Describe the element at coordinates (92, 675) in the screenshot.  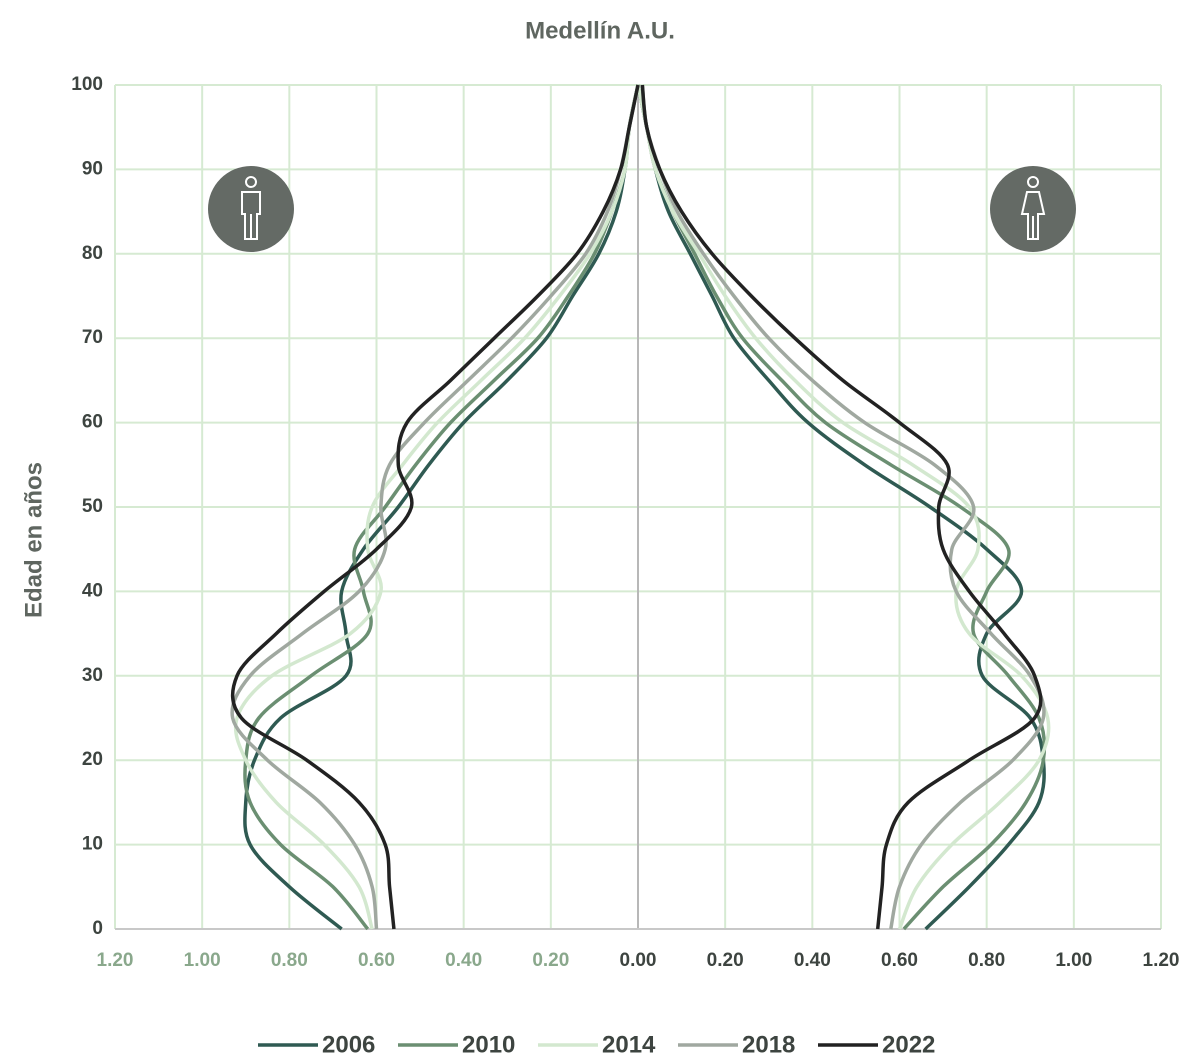
I see `y-tick-label: 30` at that location.